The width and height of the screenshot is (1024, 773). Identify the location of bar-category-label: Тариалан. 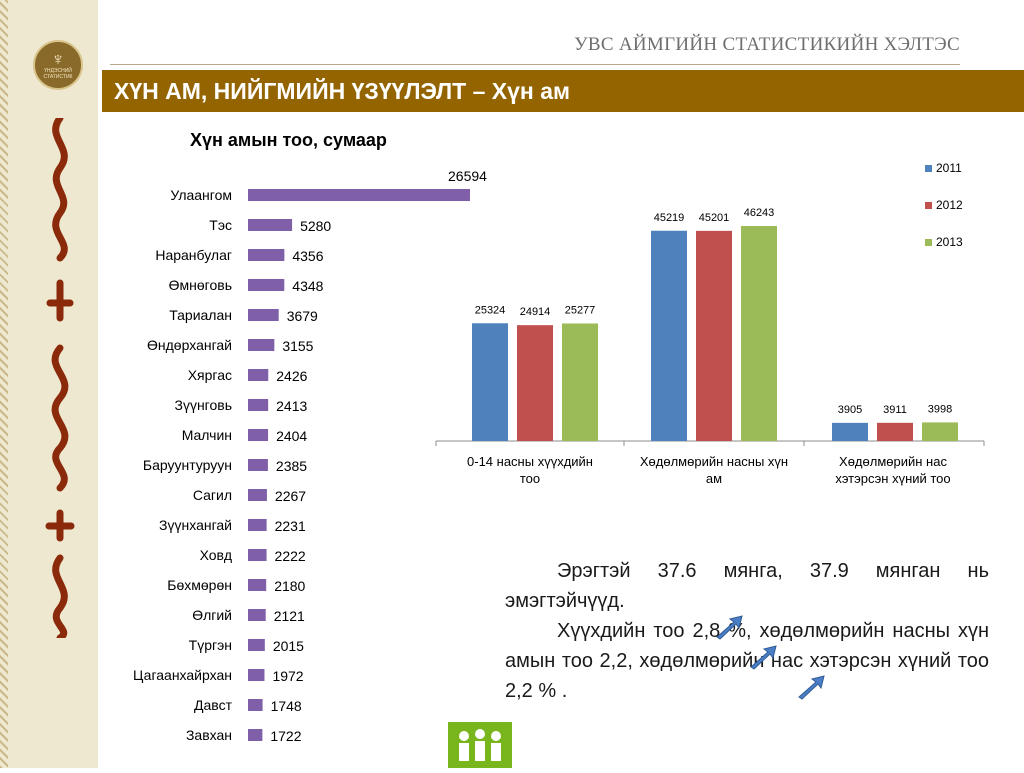
(200, 315).